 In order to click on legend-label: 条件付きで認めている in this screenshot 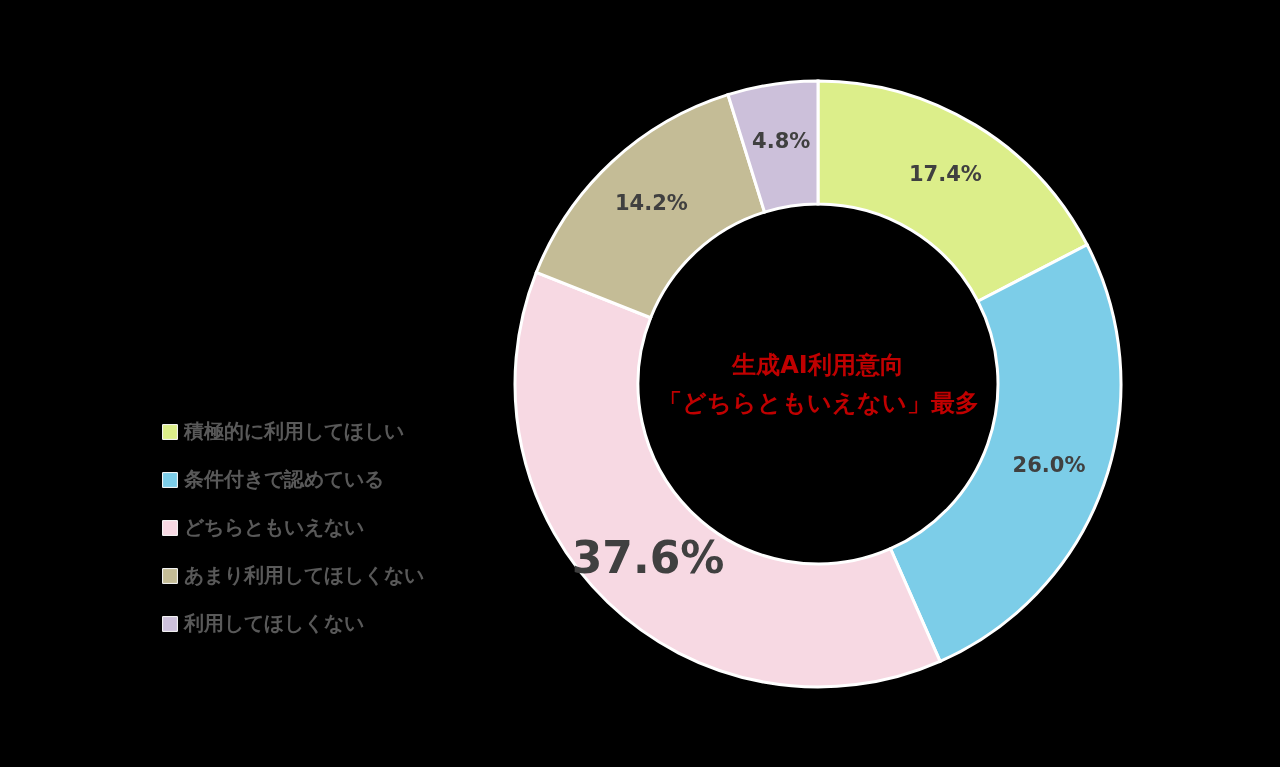, I will do `click(283, 479)`.